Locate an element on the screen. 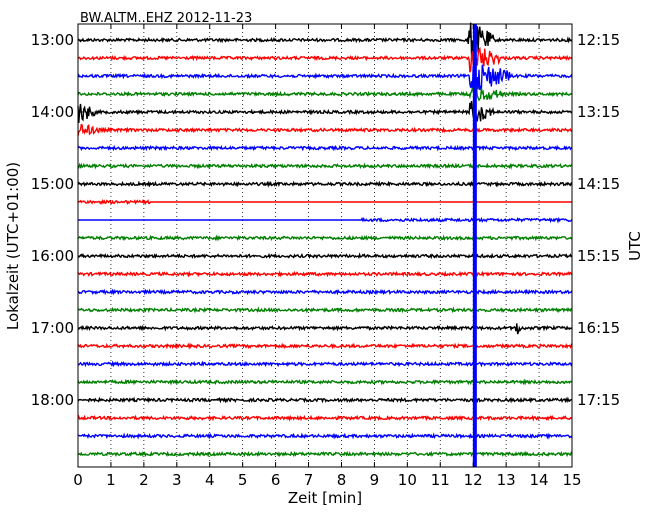  y-tick-label-left: 13:00 is located at coordinates (52, 40).